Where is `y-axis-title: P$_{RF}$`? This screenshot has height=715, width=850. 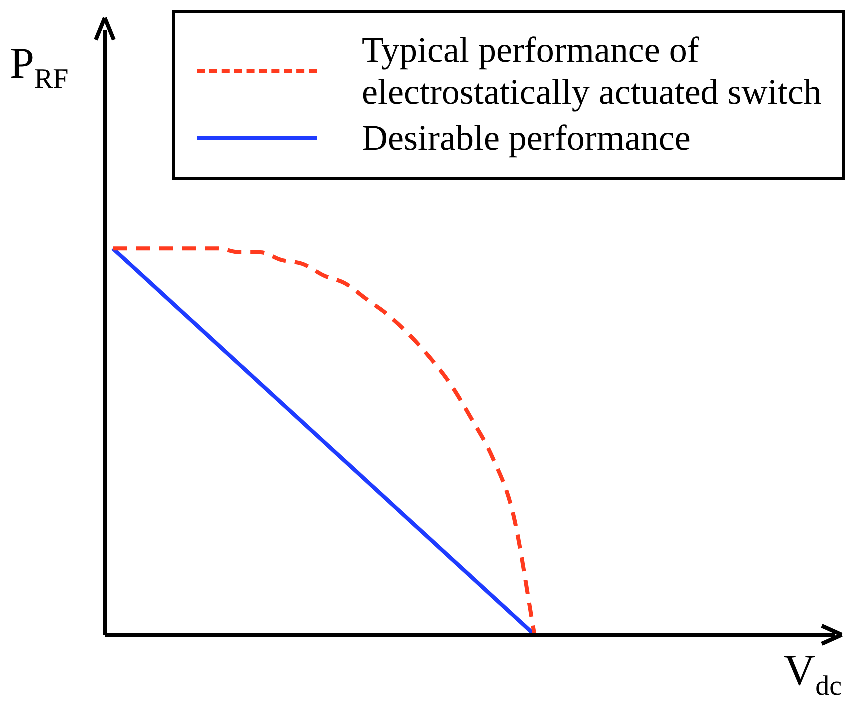 y-axis-title: P$_{RF}$ is located at coordinates (39, 67).